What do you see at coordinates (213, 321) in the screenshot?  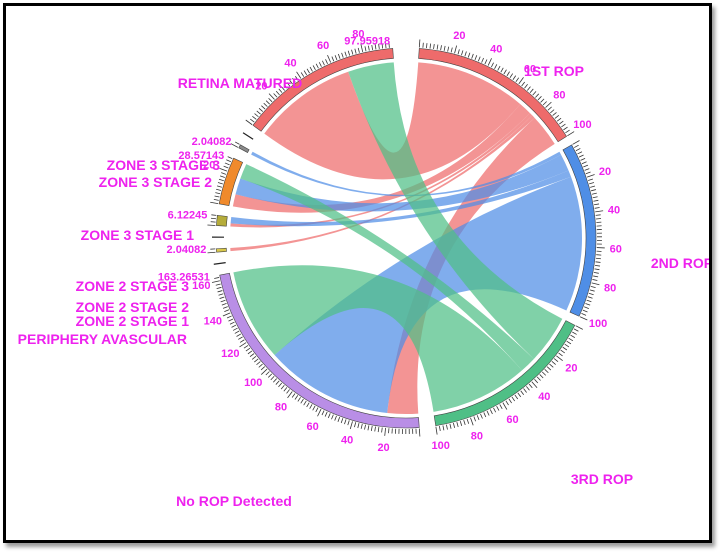 I see `tick-label: 140` at bounding box center [213, 321].